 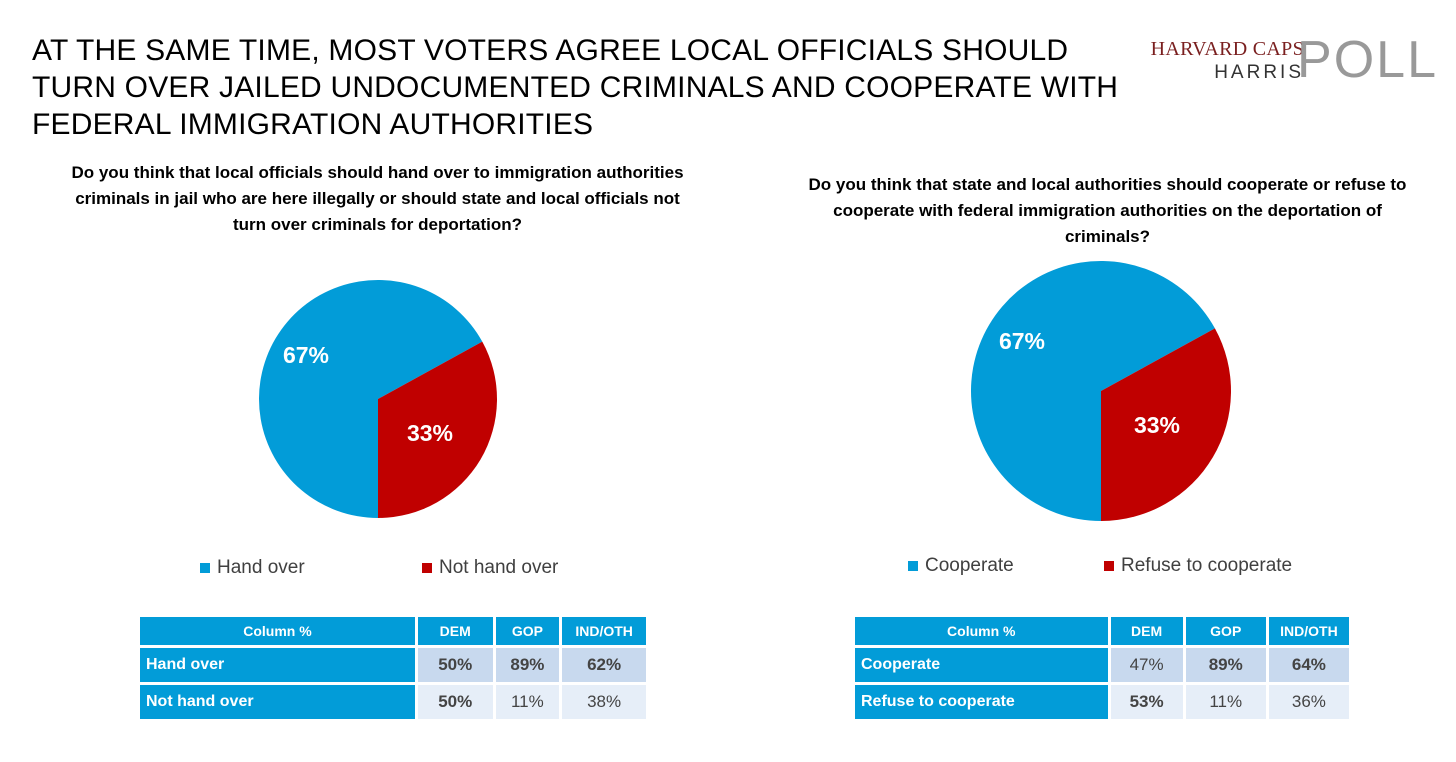 I want to click on table-cell: 38%, so click(x=604, y=702).